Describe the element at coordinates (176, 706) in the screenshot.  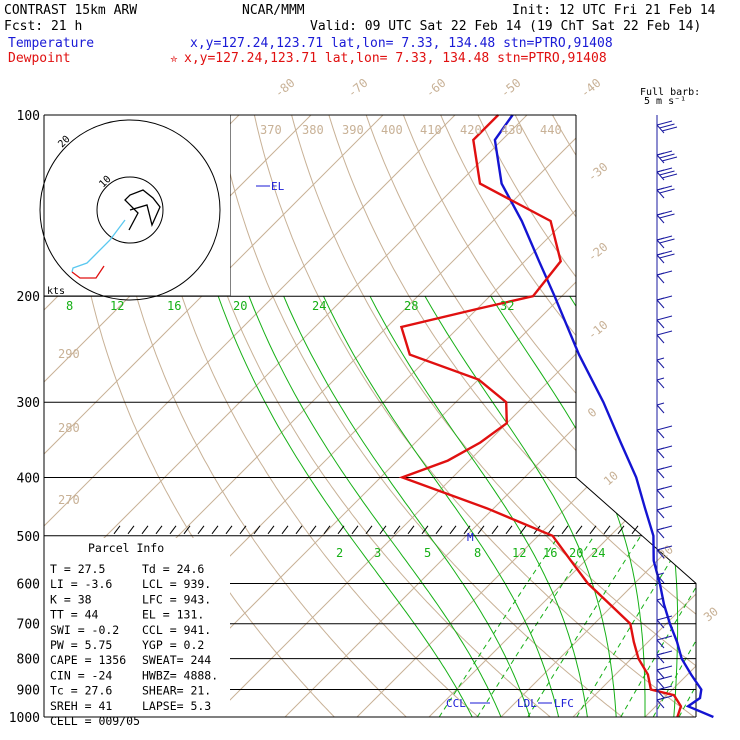
I see `parcel-info-right: LAPSE= 5.3` at that location.